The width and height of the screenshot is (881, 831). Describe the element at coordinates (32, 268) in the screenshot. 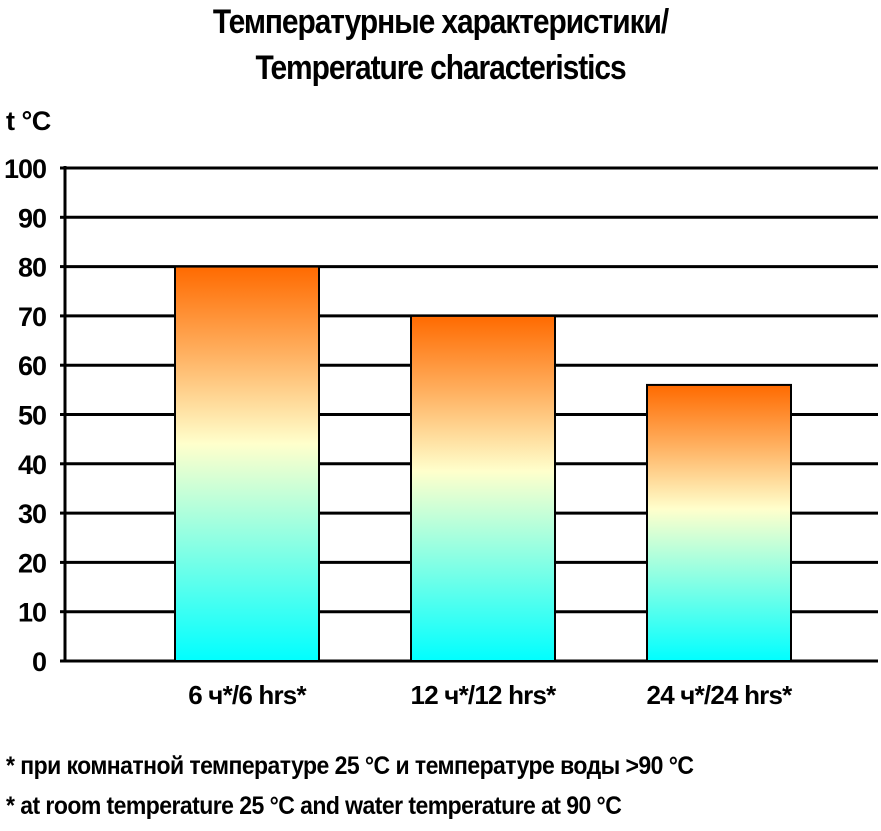

I see `y-tick-label-80: 80` at that location.